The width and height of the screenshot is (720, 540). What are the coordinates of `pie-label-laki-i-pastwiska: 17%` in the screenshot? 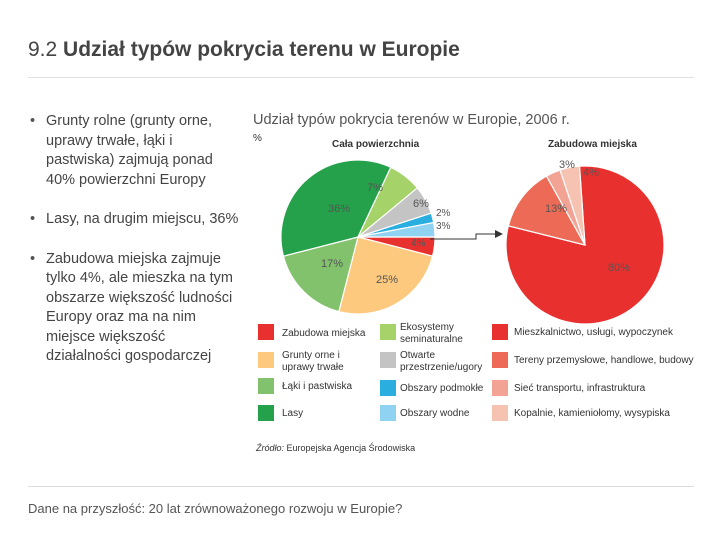 It's located at (332, 264).